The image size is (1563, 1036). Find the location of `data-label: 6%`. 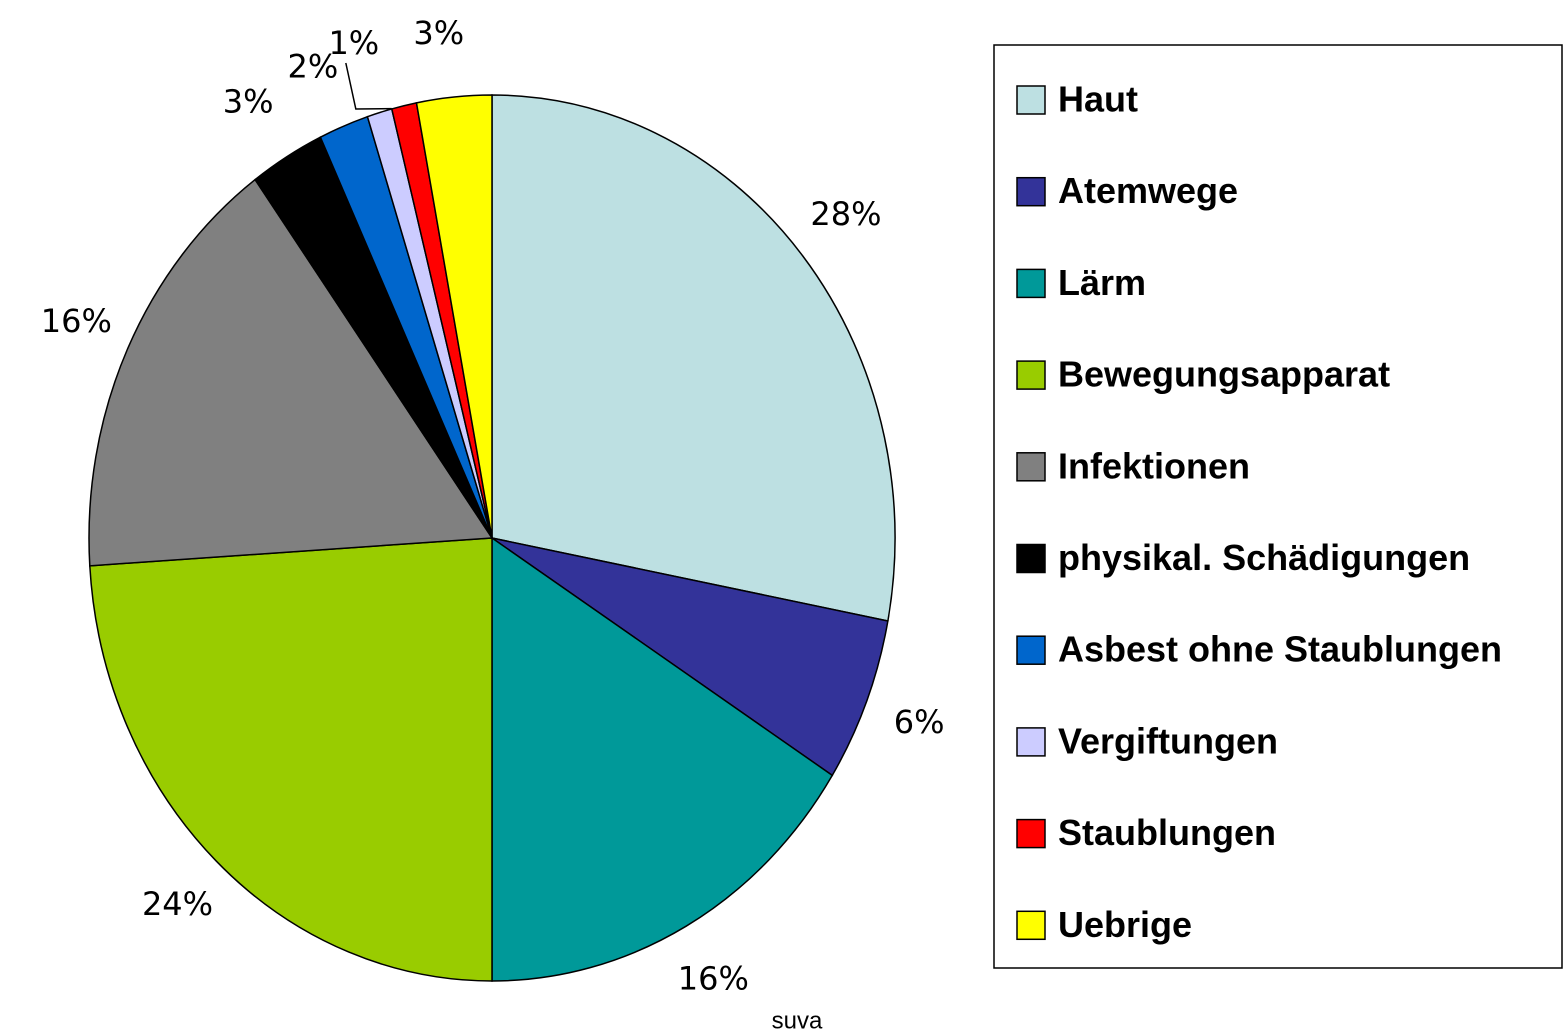

data-label: 6% is located at coordinates (919, 722).